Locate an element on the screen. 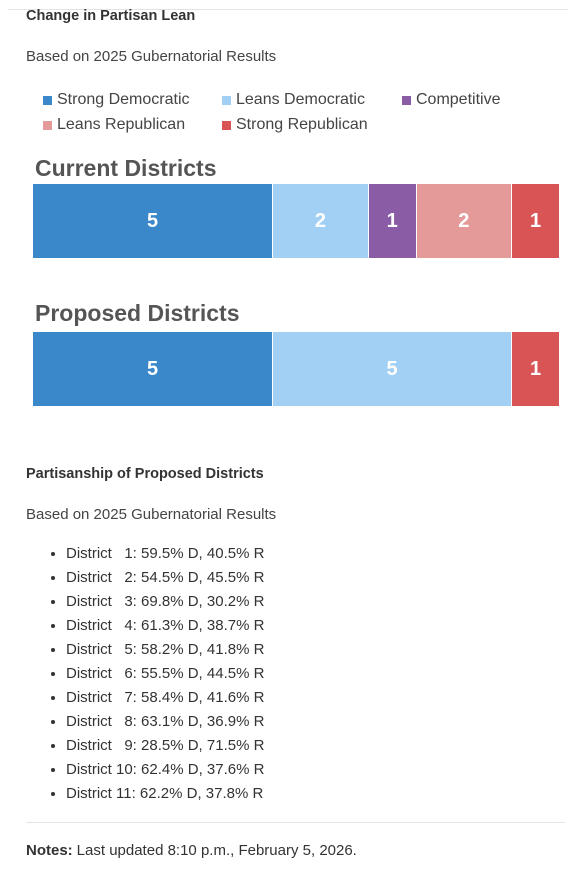 This screenshot has width=570, height=869. list-item: District 7: 58.4% D, 41.6% R is located at coordinates (165, 700).